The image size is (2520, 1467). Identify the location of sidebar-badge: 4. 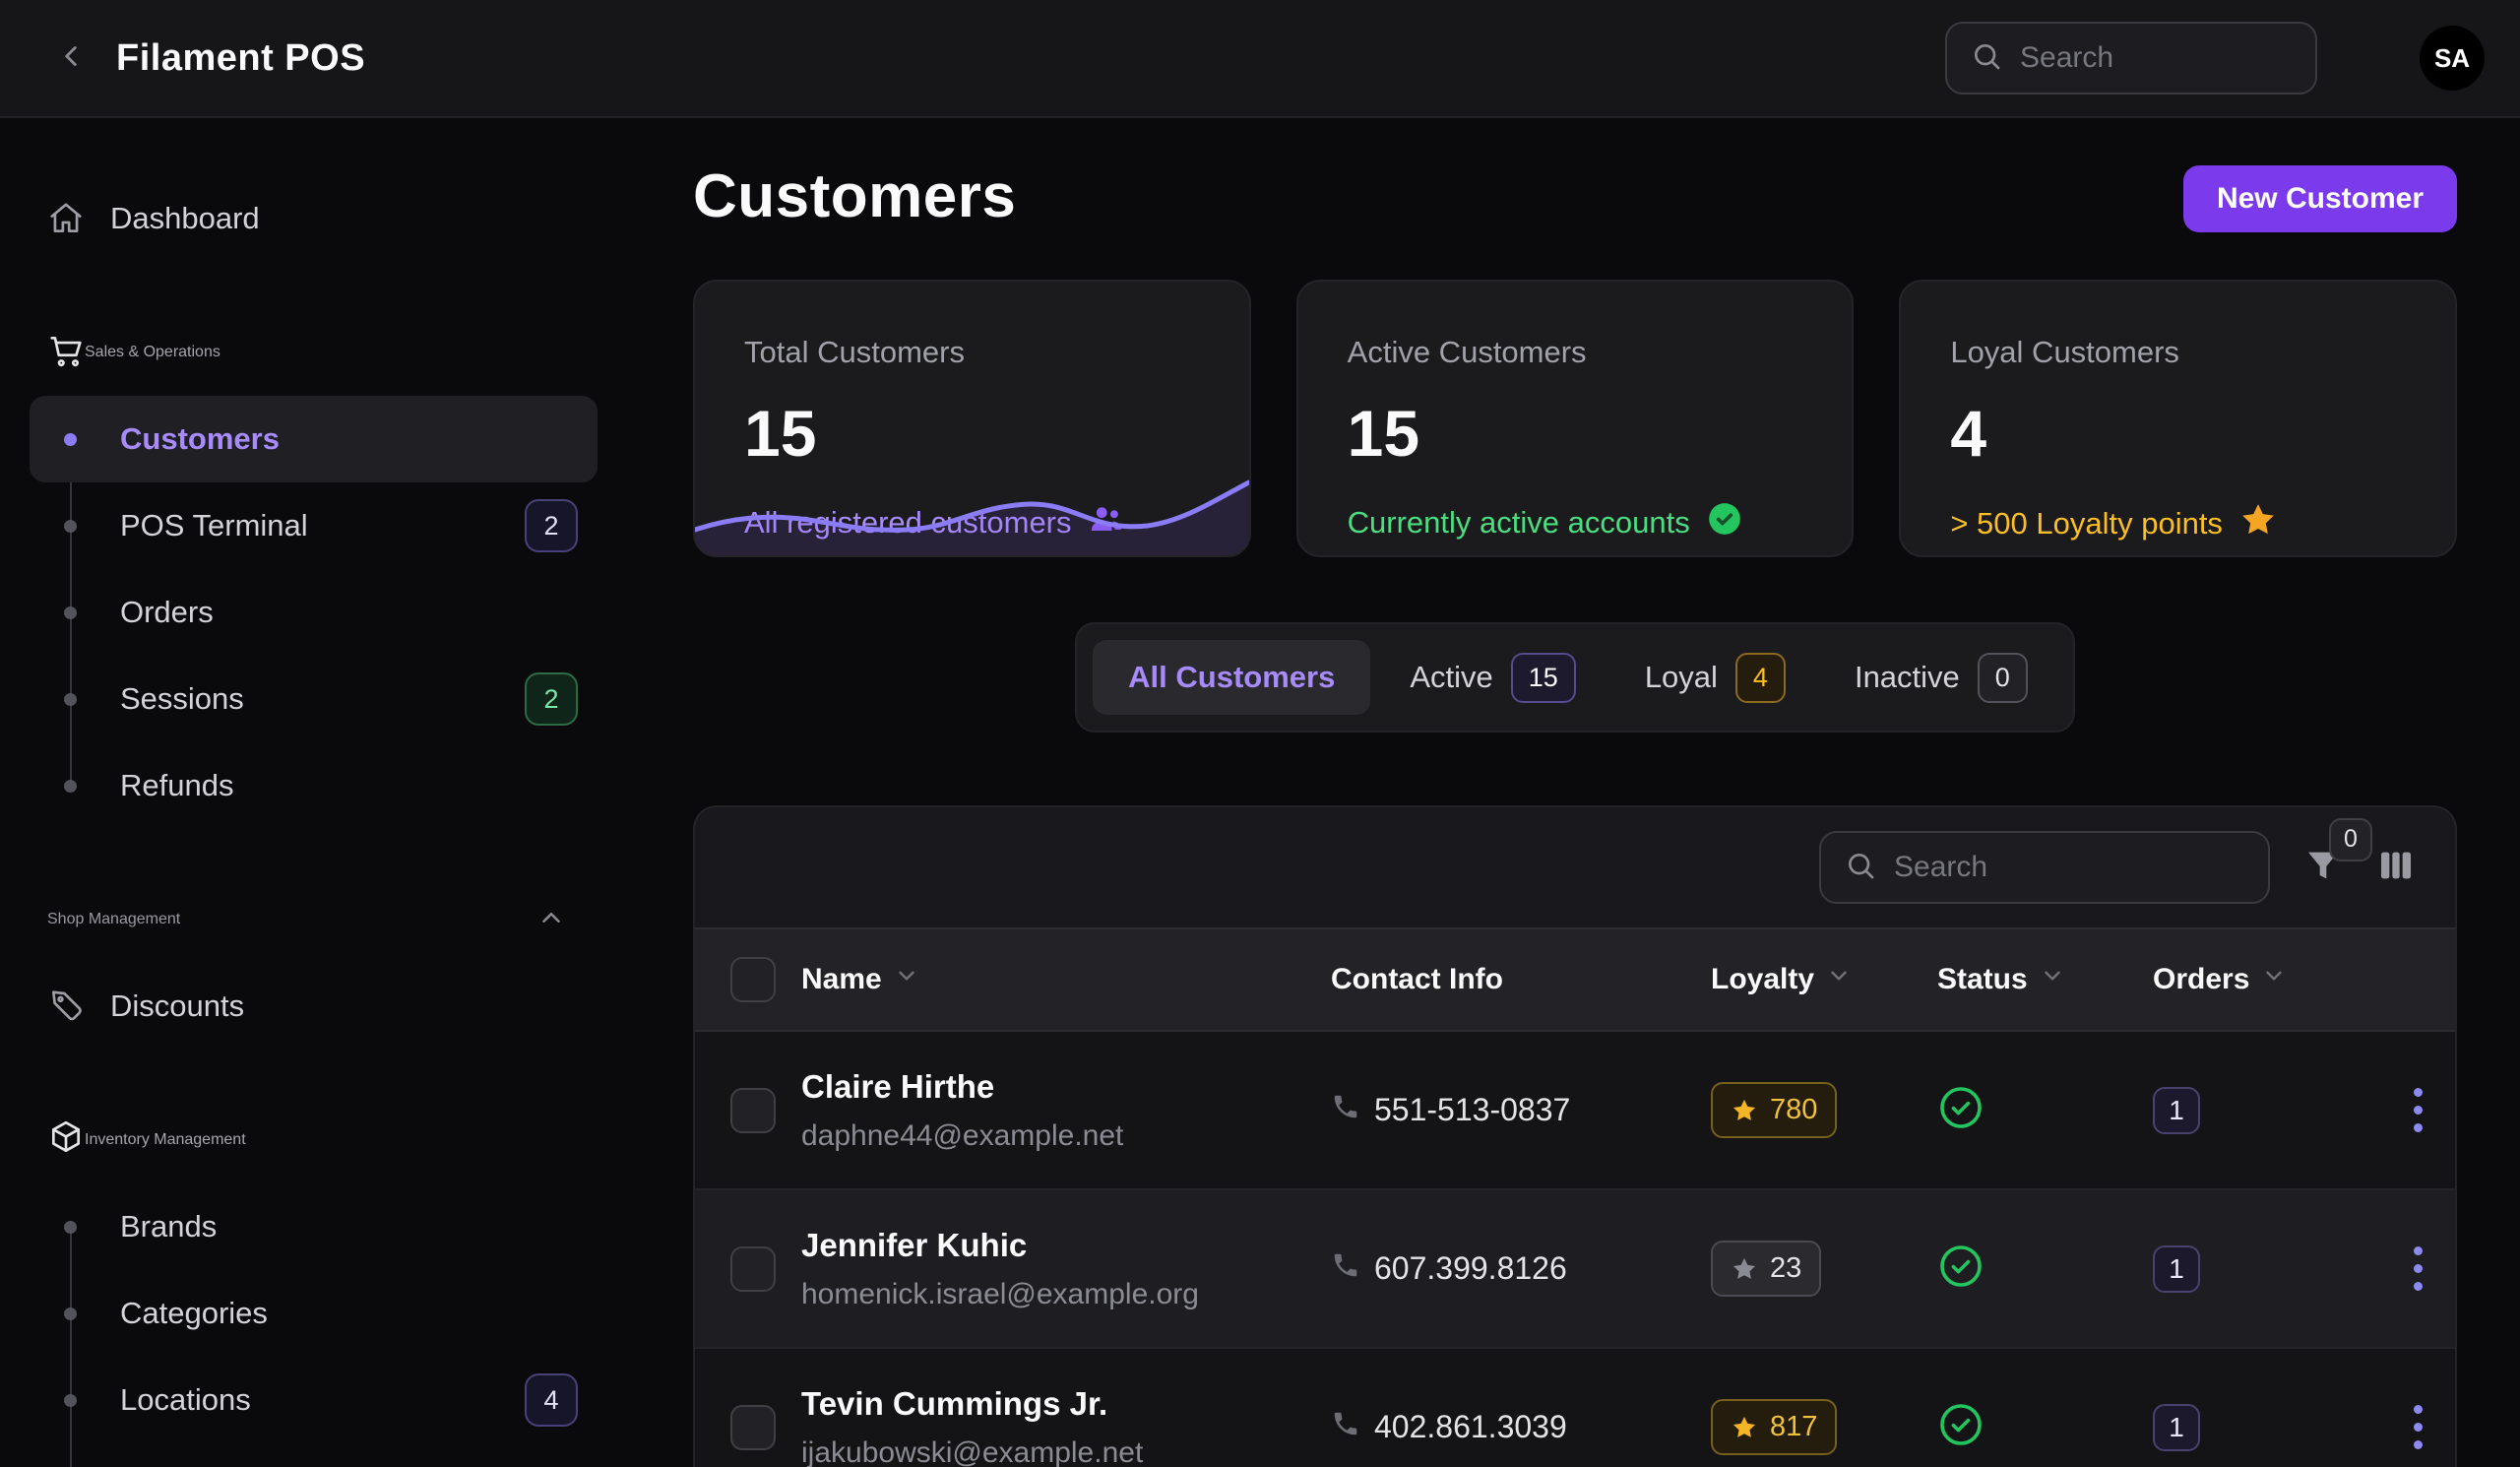
(551, 1400).